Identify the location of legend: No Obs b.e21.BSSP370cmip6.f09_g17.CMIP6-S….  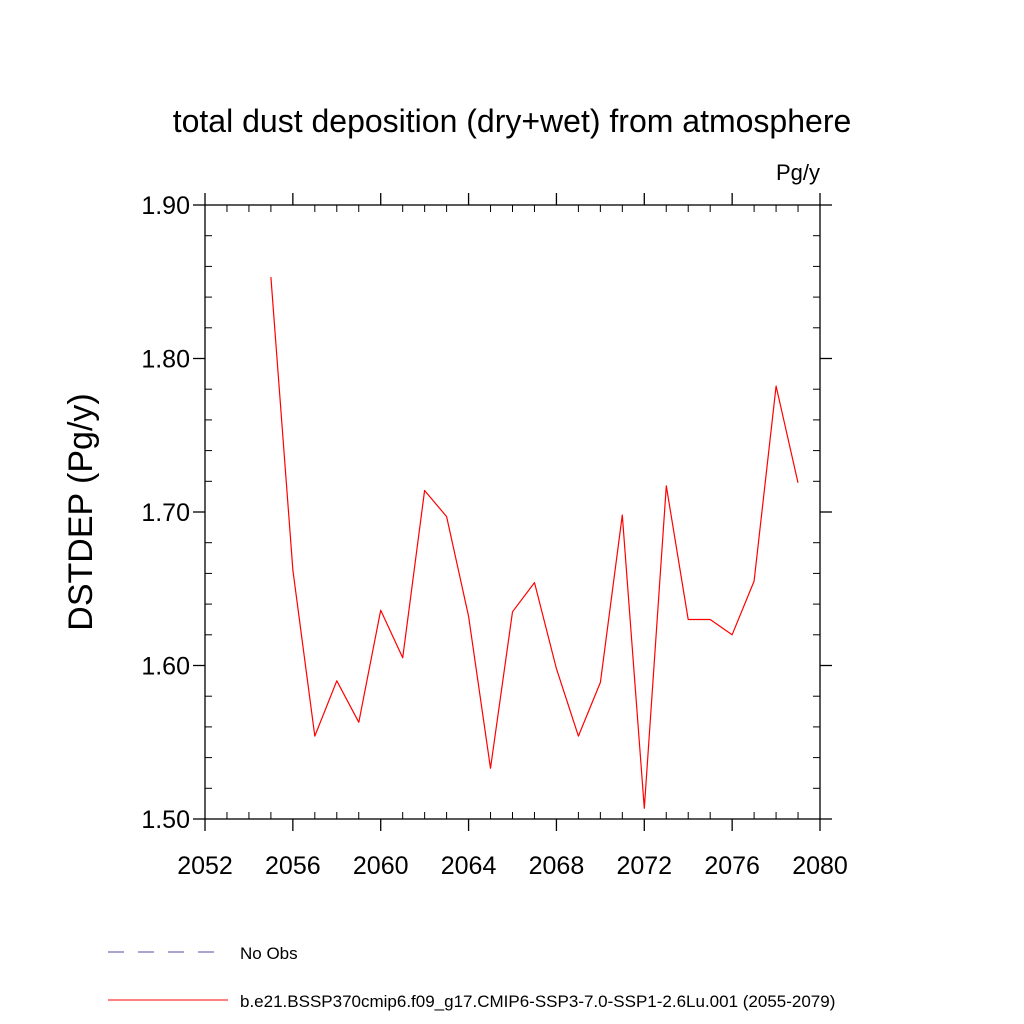
(471, 977).